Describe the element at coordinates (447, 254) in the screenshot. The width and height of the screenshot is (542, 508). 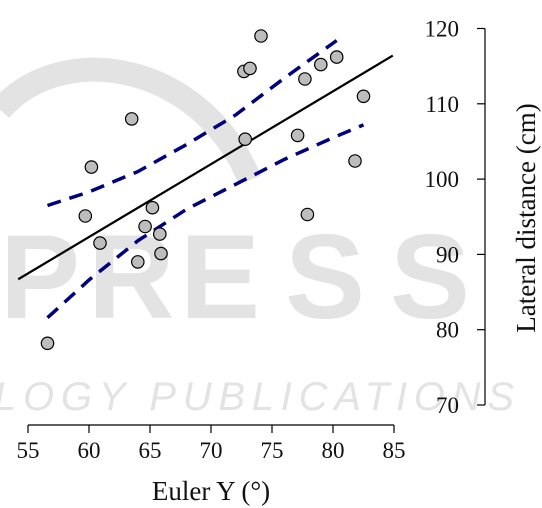
I see `y-tick-label: 90` at that location.